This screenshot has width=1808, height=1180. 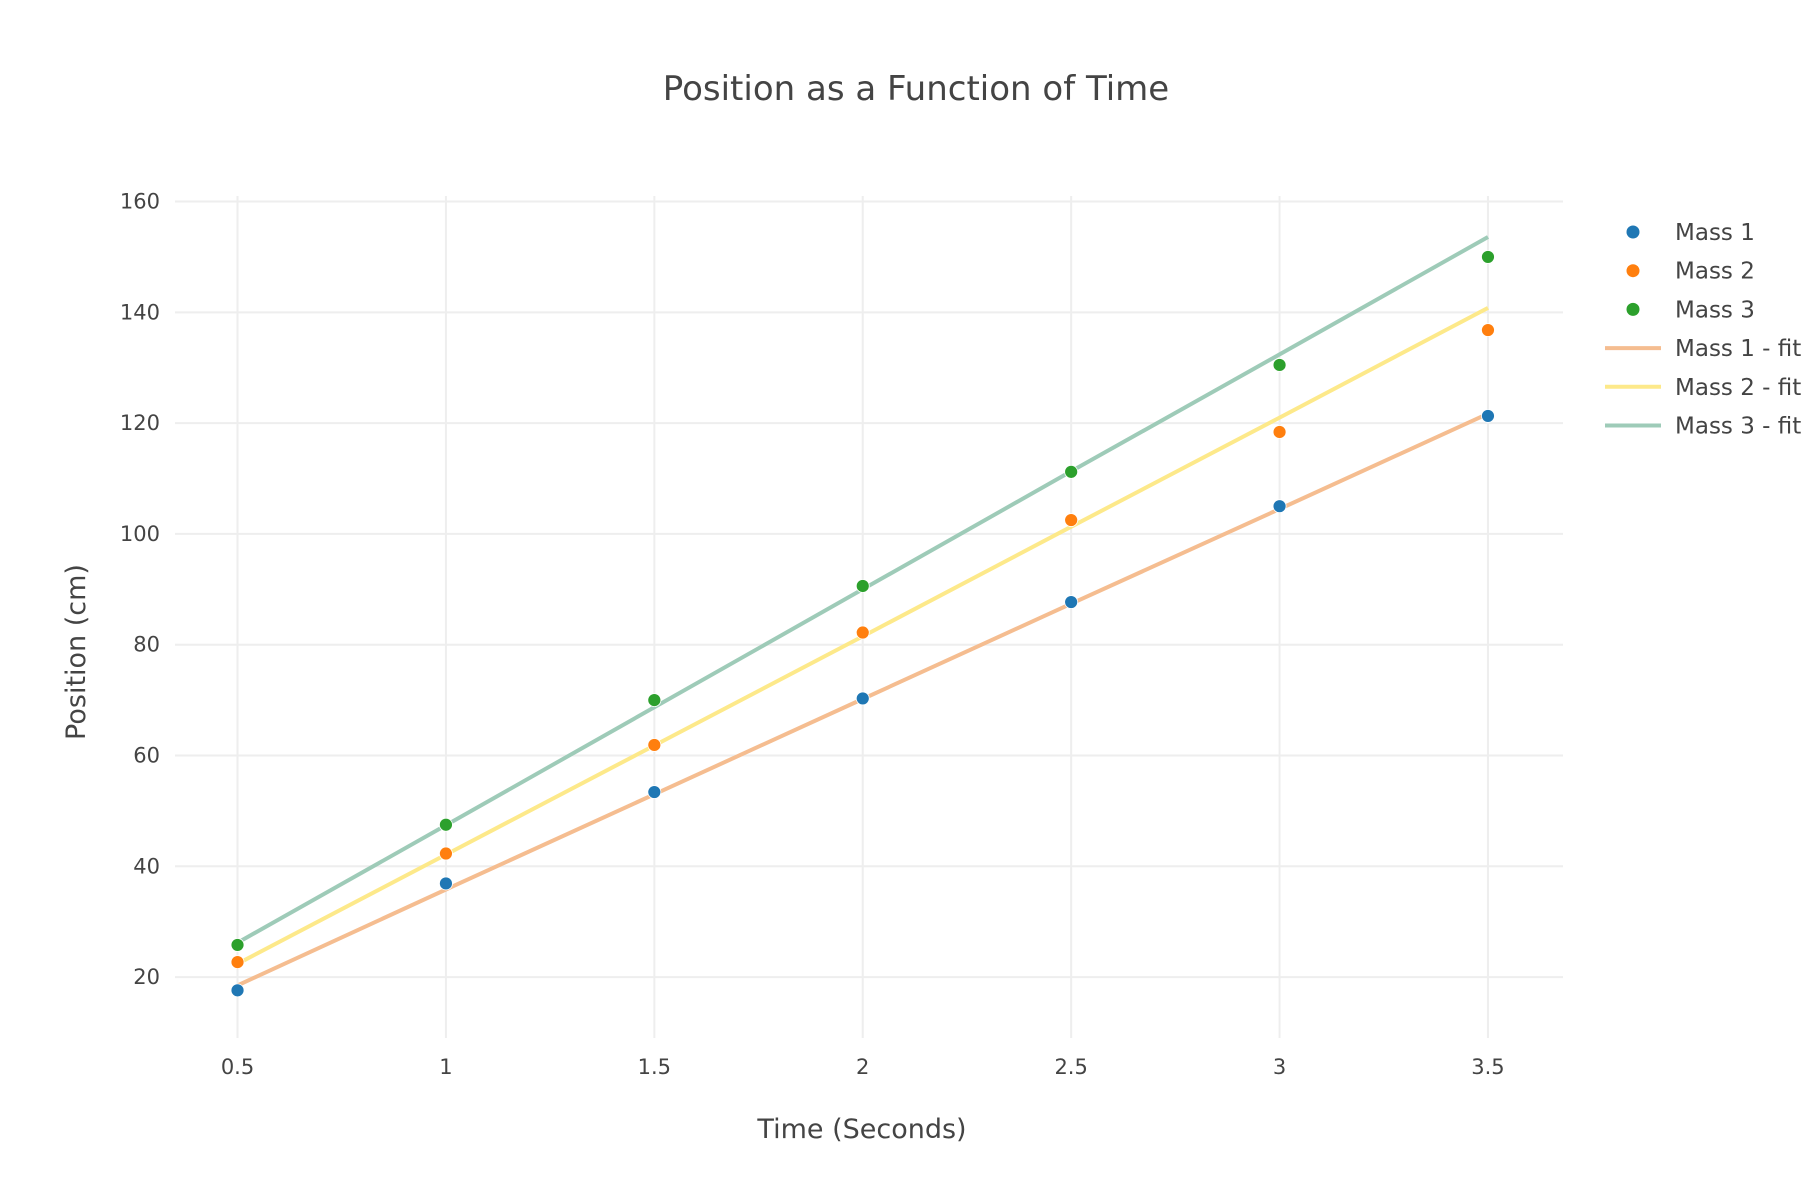 What do you see at coordinates (140, 423) in the screenshot?
I see `y-tick-label: 120` at bounding box center [140, 423].